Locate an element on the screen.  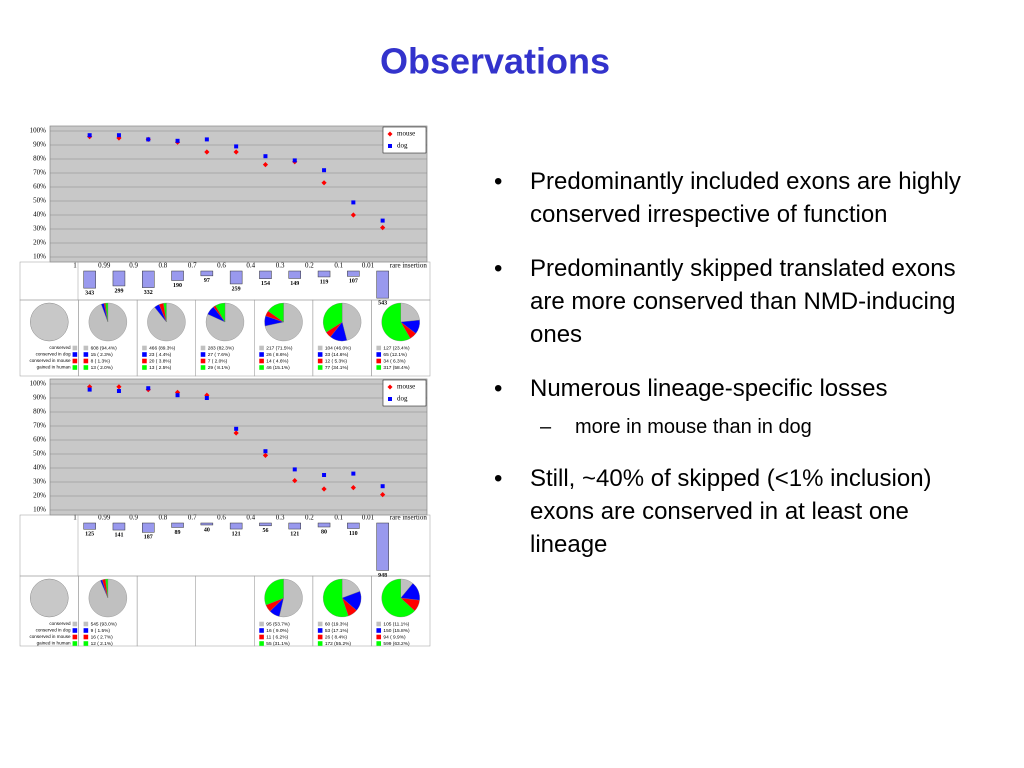
table-entry: 9 ( 1.5%) is located at coordinates (101, 631).